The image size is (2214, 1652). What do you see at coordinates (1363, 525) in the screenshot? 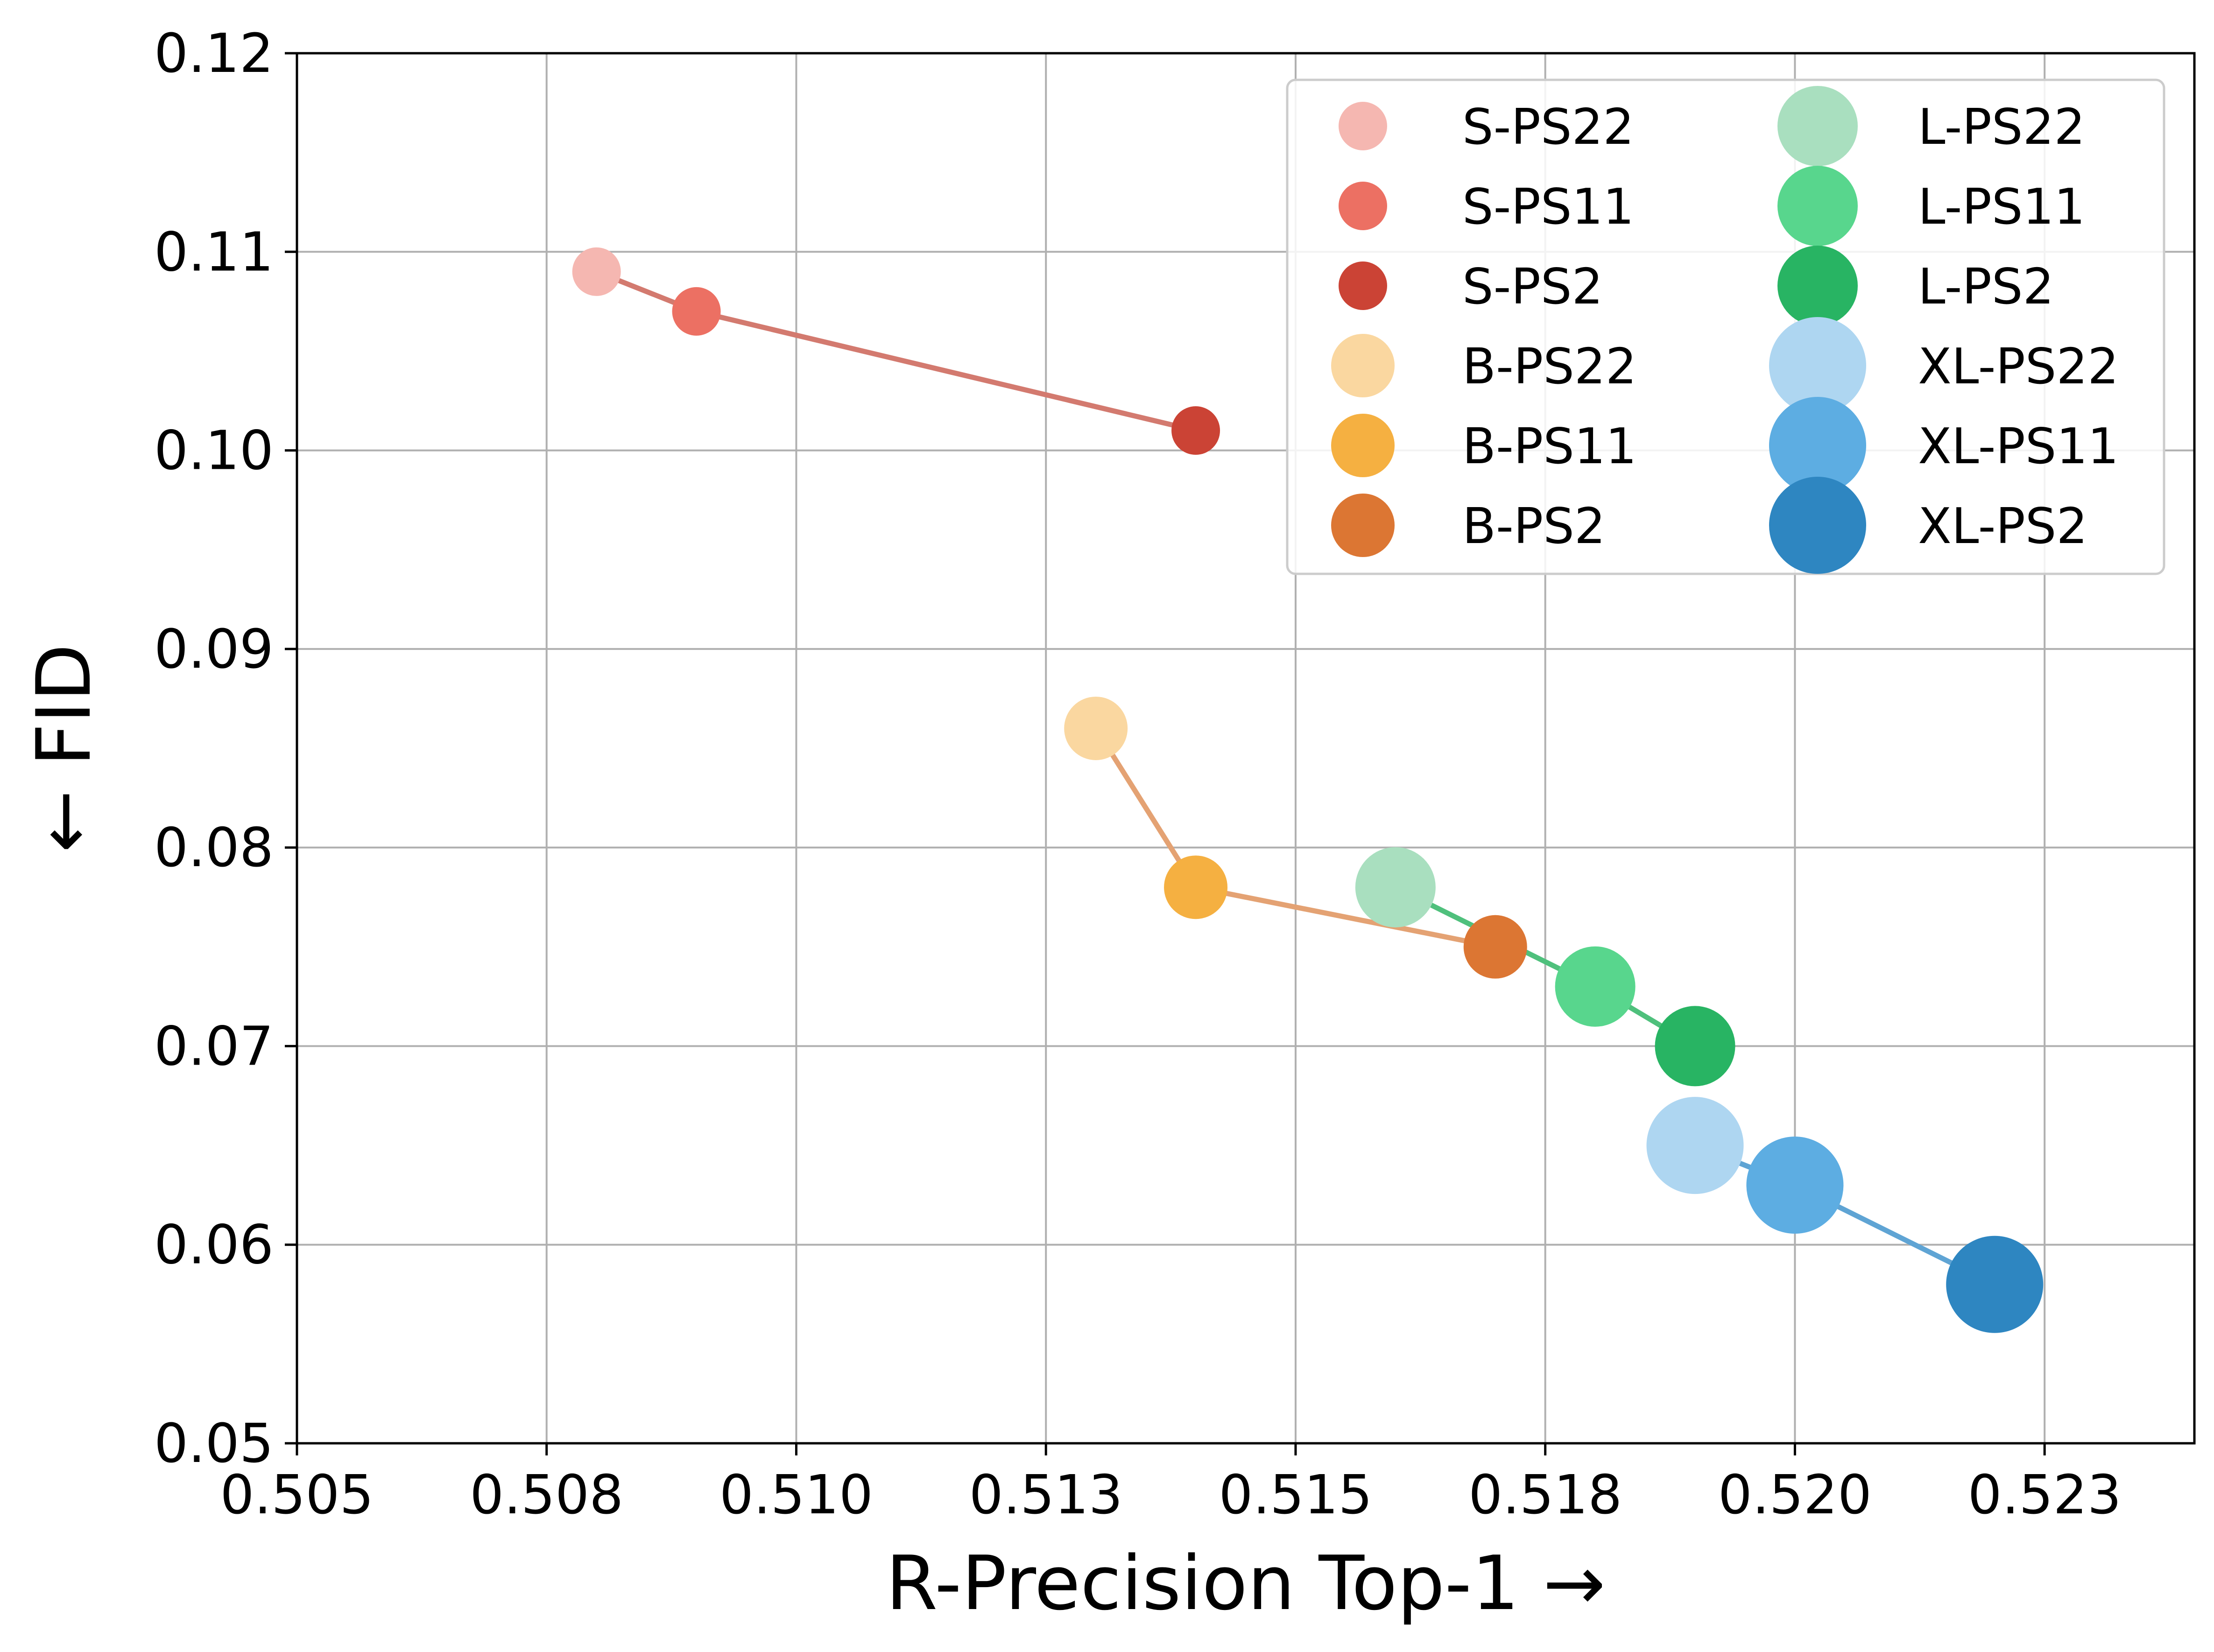
I see `legend-marker-b-ps2` at bounding box center [1363, 525].